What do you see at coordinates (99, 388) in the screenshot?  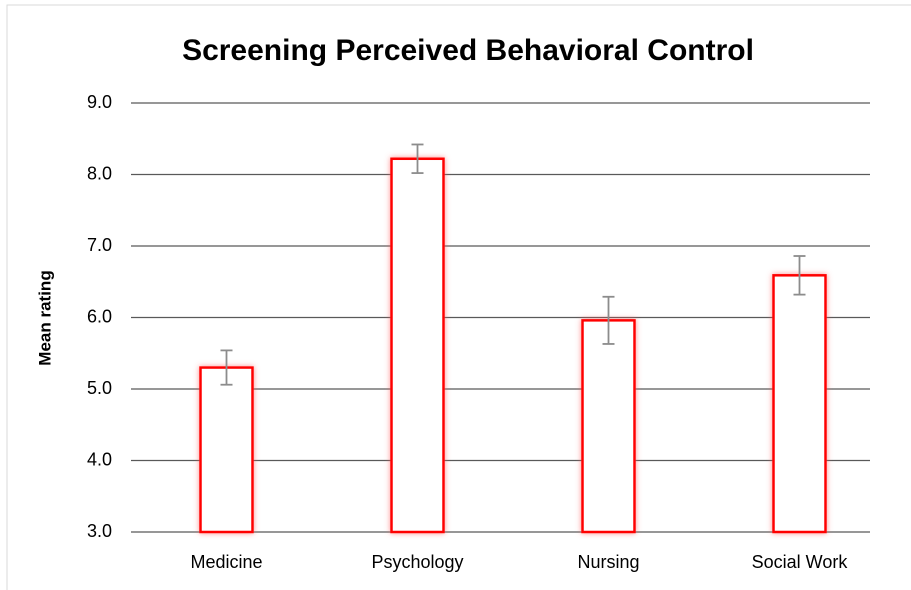 I see `y-tick-label: 5.0` at bounding box center [99, 388].